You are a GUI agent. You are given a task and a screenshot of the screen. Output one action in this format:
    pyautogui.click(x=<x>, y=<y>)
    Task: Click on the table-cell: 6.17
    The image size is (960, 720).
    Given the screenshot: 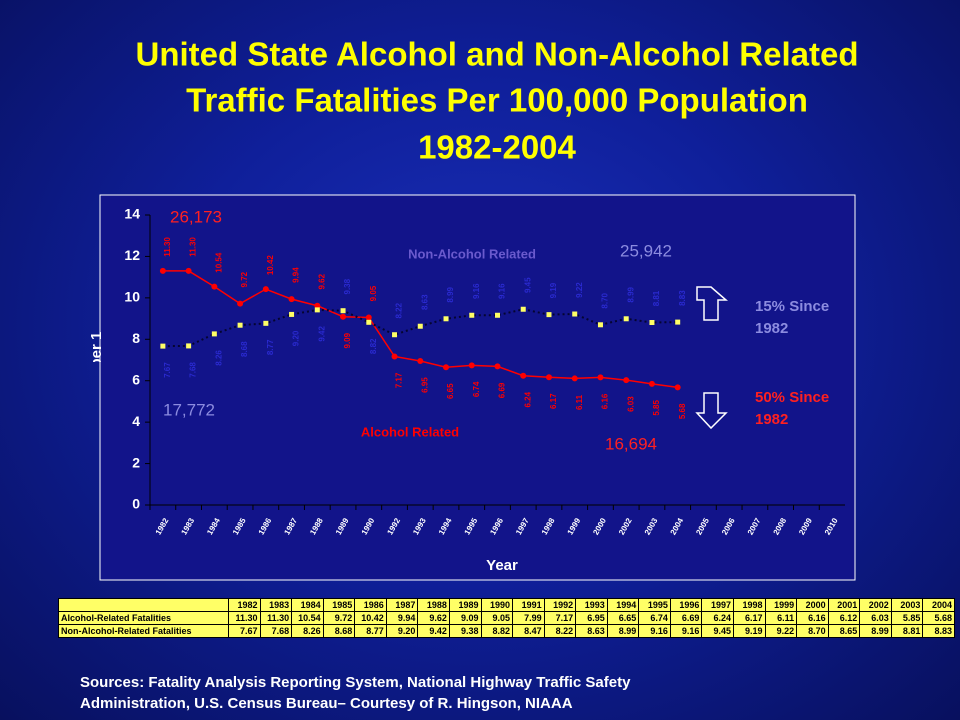 What is the action you would take?
    pyautogui.click(x=749, y=618)
    